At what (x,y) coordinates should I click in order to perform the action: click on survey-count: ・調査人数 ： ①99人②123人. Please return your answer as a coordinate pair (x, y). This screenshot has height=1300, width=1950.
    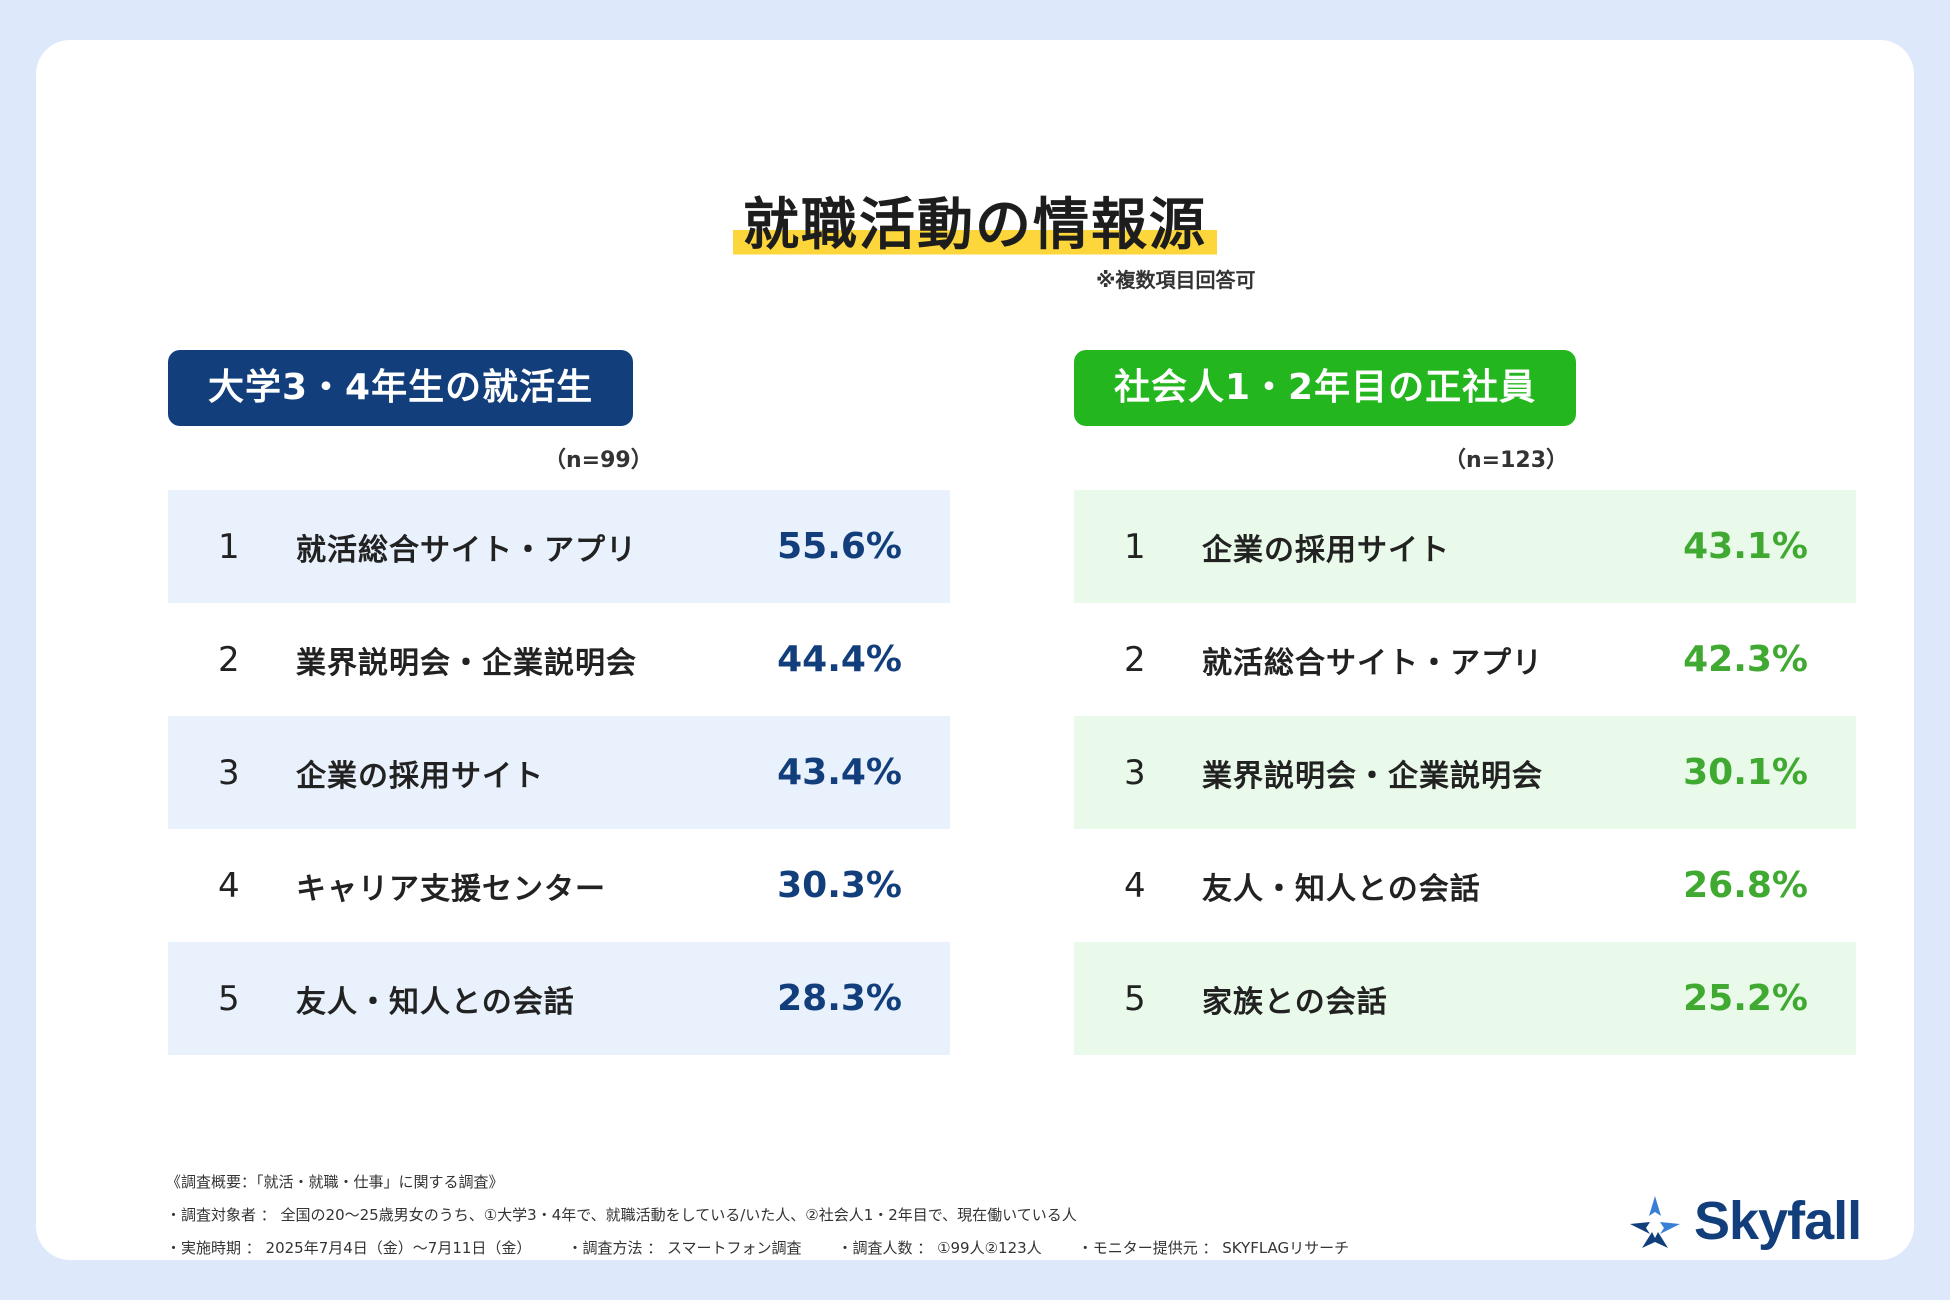
    Looking at the image, I should click on (939, 1248).